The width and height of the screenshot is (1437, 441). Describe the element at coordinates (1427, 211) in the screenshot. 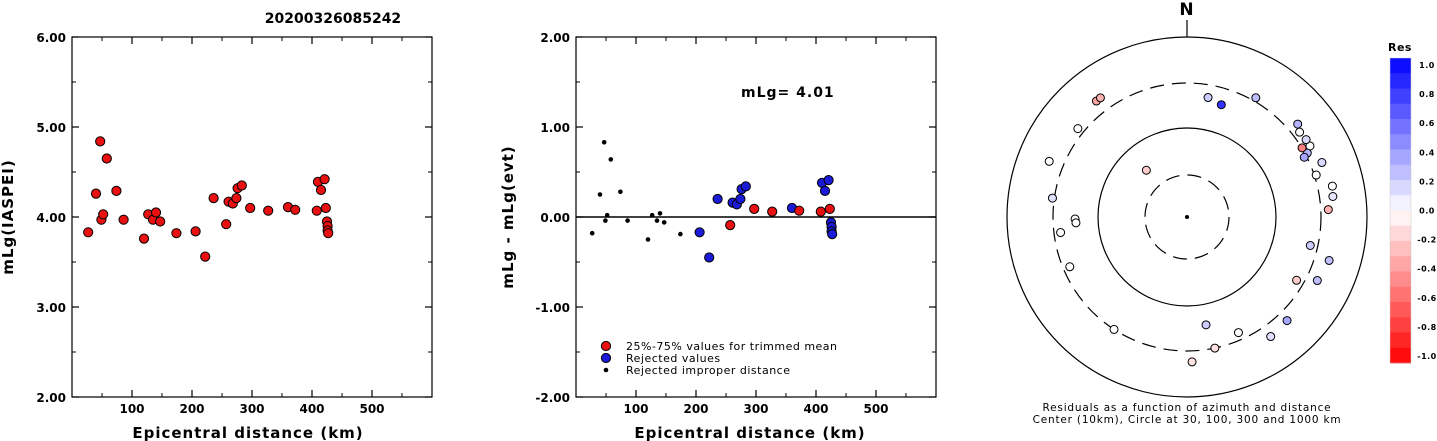

I see `colorbar-tick-label: 0.0` at that location.